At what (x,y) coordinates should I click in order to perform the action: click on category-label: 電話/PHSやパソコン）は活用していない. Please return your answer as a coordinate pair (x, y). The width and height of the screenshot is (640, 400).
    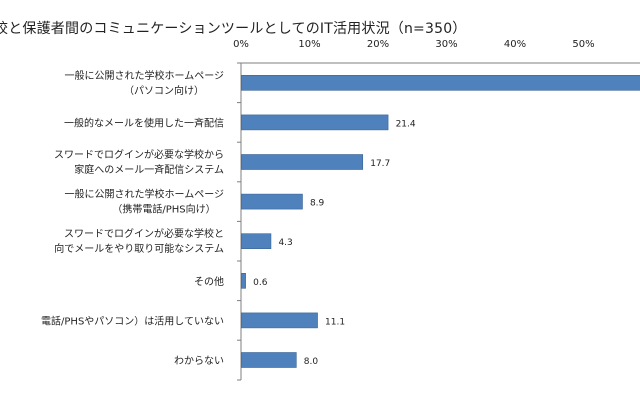
    Looking at the image, I should click on (132, 320).